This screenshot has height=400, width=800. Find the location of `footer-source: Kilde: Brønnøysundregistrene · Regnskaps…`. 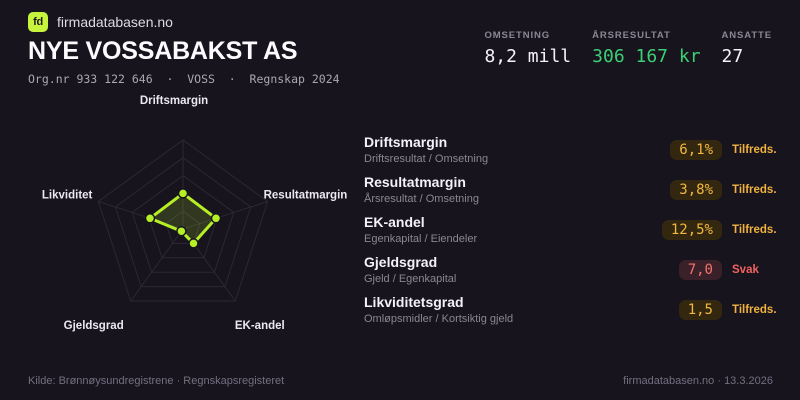

footer-source: Kilde: Brønnøysundregistrene · Regnskaps… is located at coordinates (156, 381).